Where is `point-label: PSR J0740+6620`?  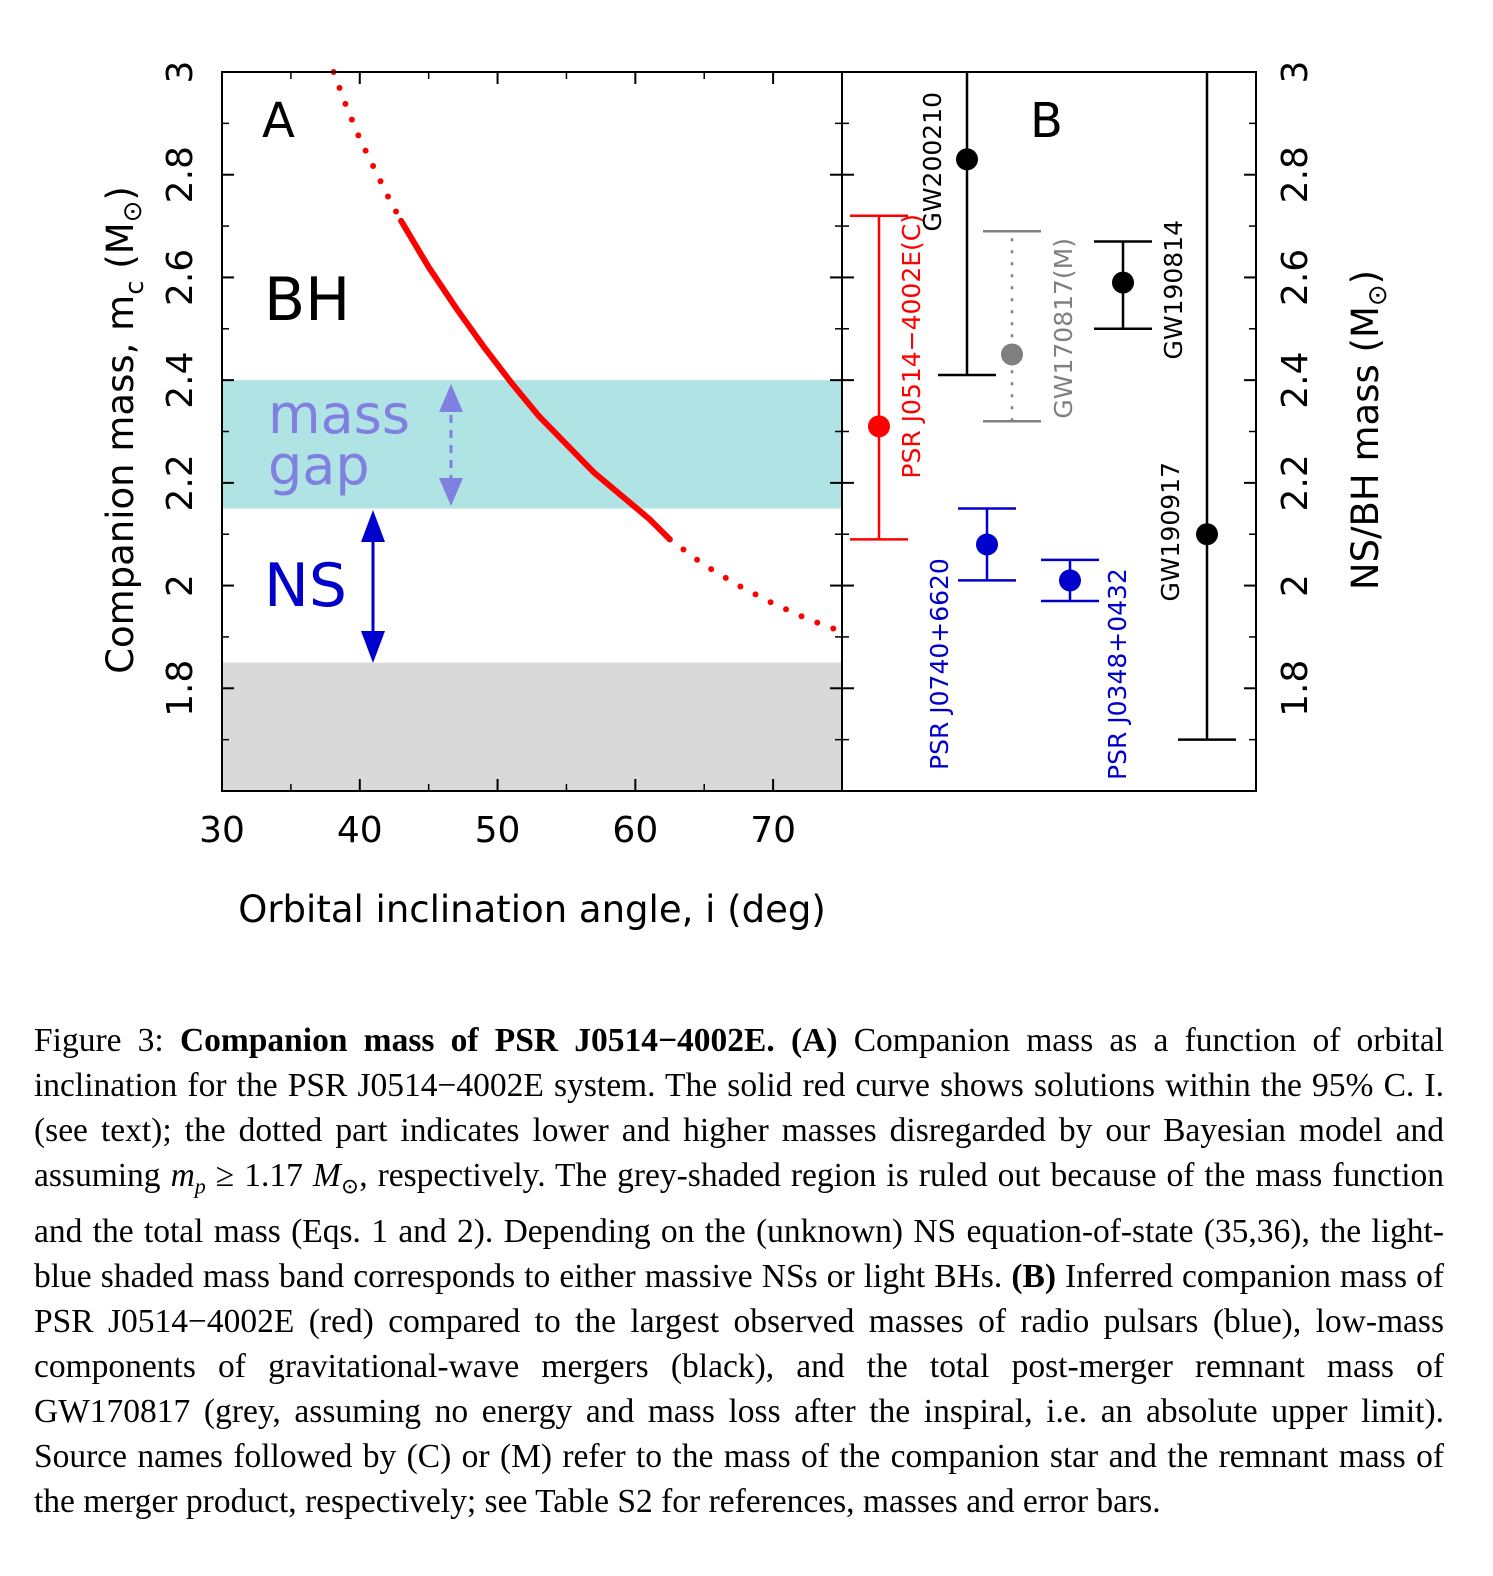
point-label: PSR J0740+6620 is located at coordinates (939, 664).